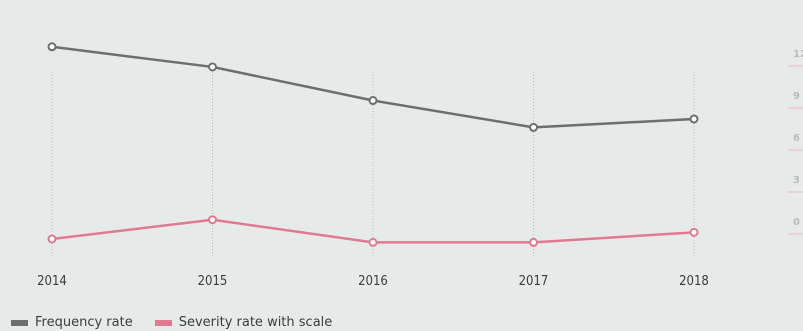 The width and height of the screenshot is (803, 331). What do you see at coordinates (212, 220) in the screenshot?
I see `data-point-severity-rate-2015` at bounding box center [212, 220].